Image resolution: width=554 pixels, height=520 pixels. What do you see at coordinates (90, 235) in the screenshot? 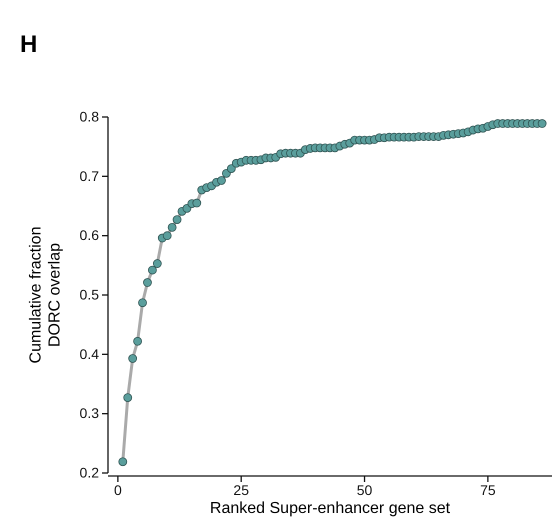
I see `y-tick-label: 0.6` at bounding box center [90, 235].